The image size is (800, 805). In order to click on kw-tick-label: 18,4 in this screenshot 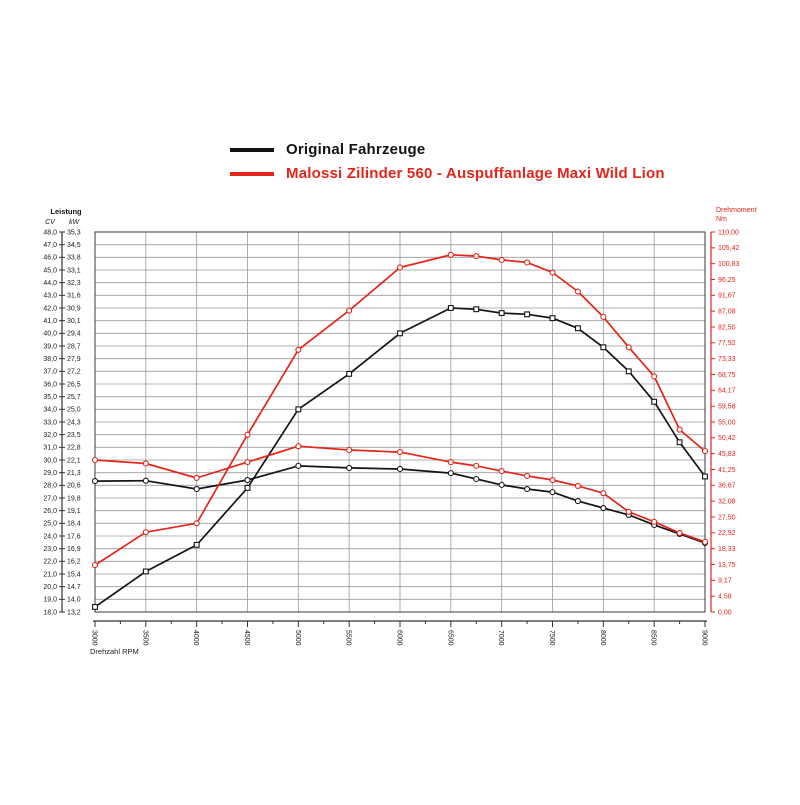, I will do `click(74, 524)`.